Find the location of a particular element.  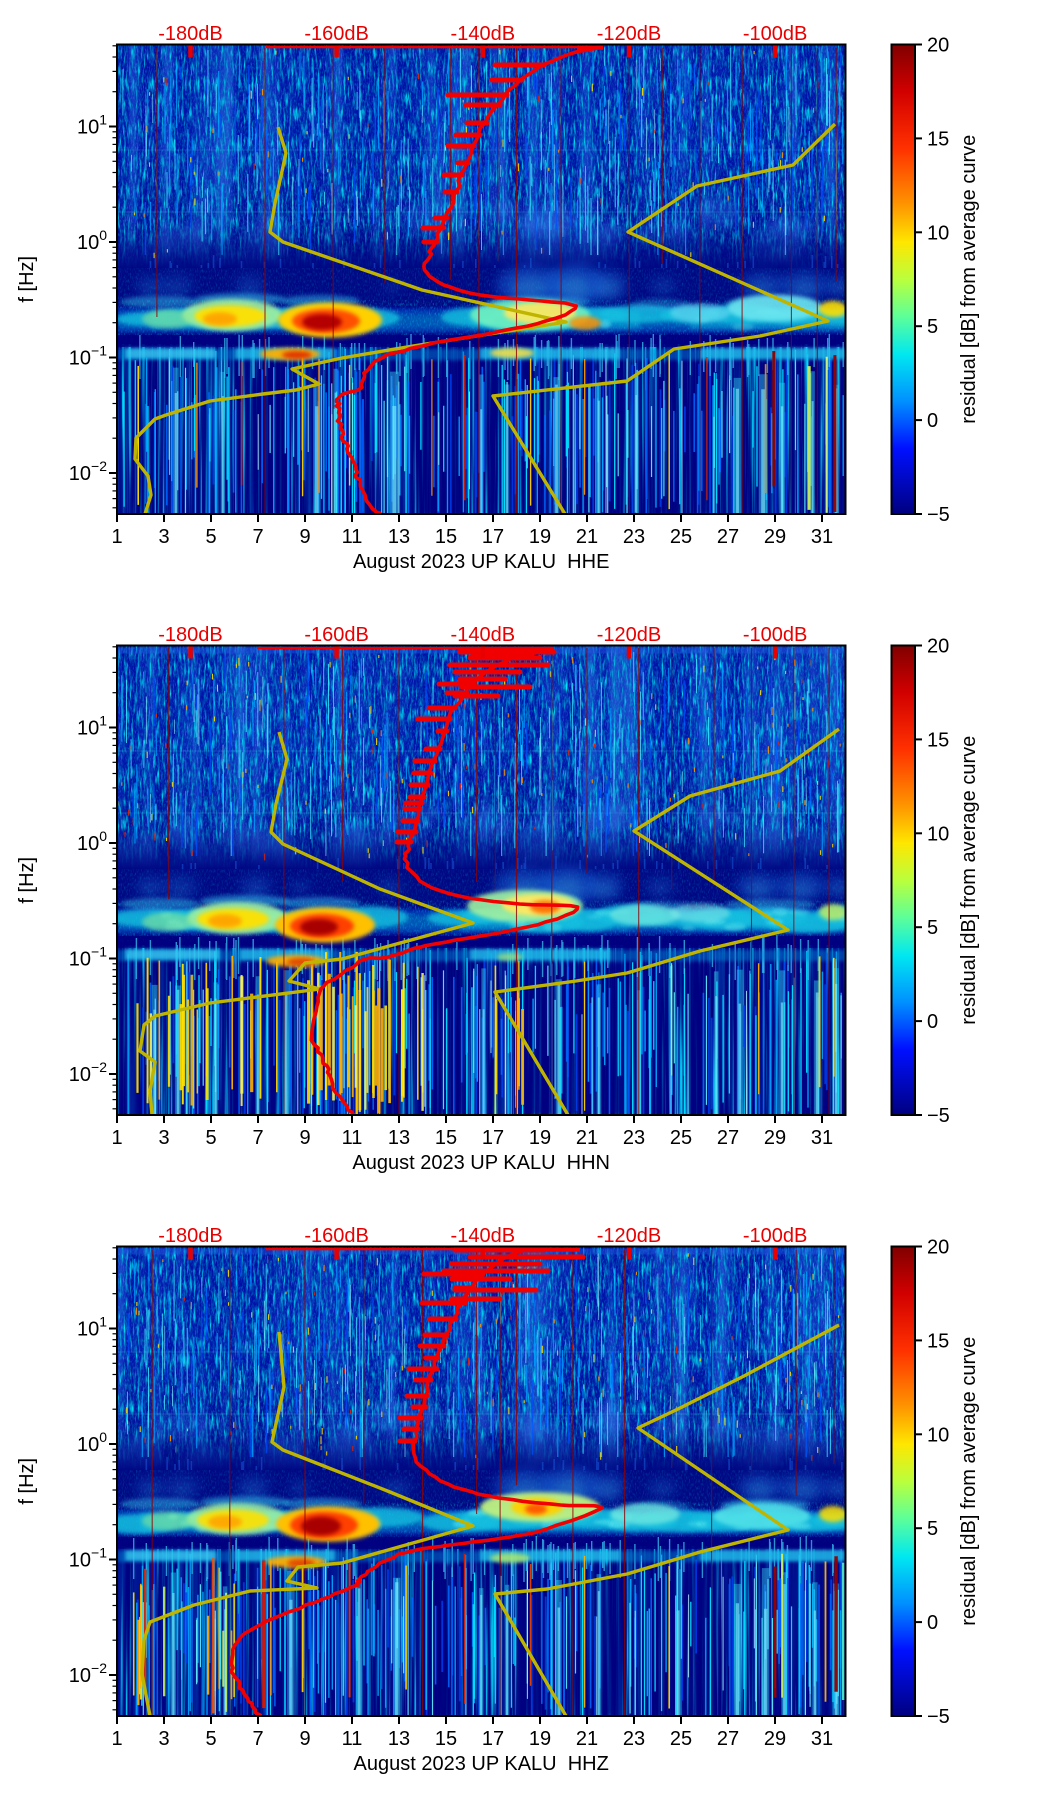

svg-text: August 2023 UP KALU HHZ is located at coordinates (481, 1764).